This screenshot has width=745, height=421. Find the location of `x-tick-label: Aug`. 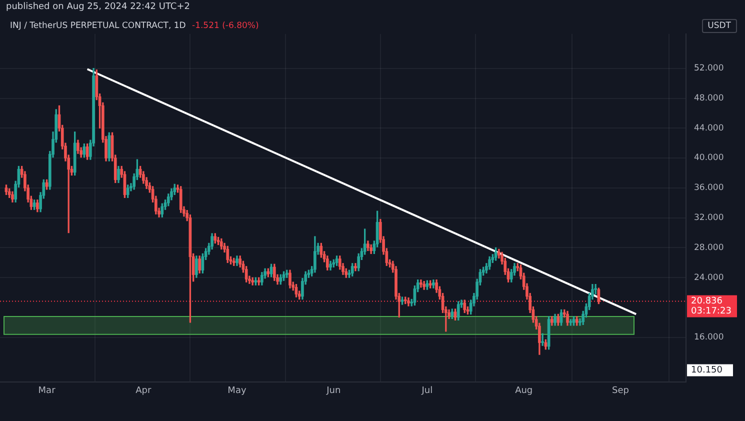

x-tick-label: Aug is located at coordinates (524, 391).